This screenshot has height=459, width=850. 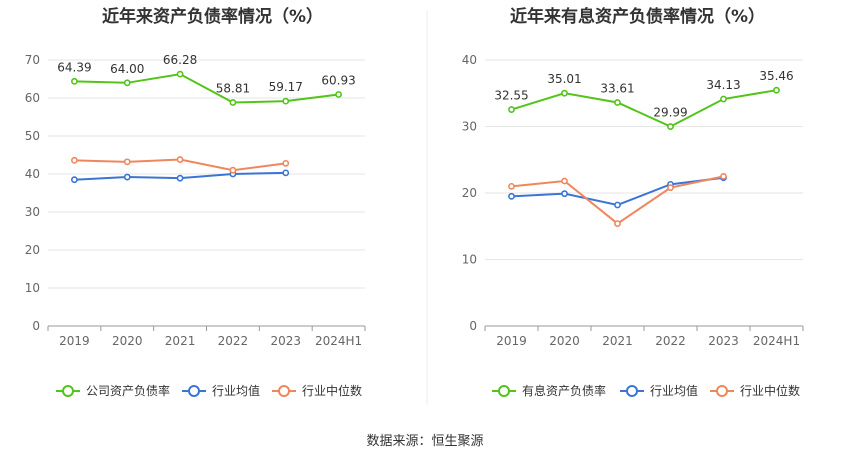 I want to click on chart-title-left: 近年来资产负债率情况（%）, so click(x=212, y=17).